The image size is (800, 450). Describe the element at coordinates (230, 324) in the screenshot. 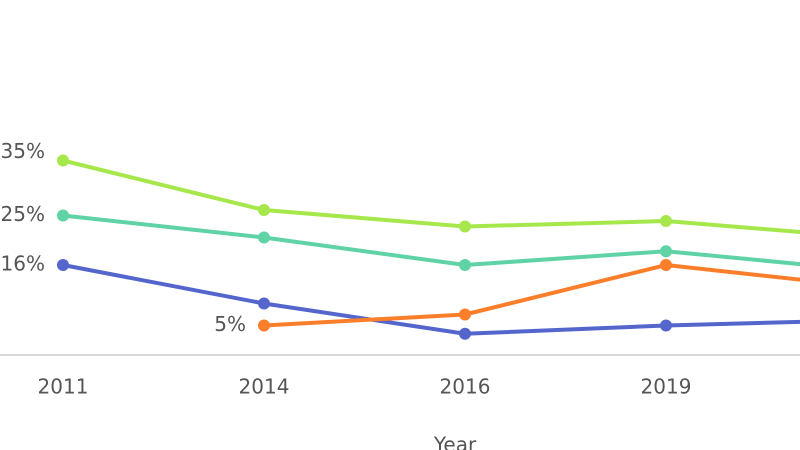

I see `data-label: 5%` at that location.